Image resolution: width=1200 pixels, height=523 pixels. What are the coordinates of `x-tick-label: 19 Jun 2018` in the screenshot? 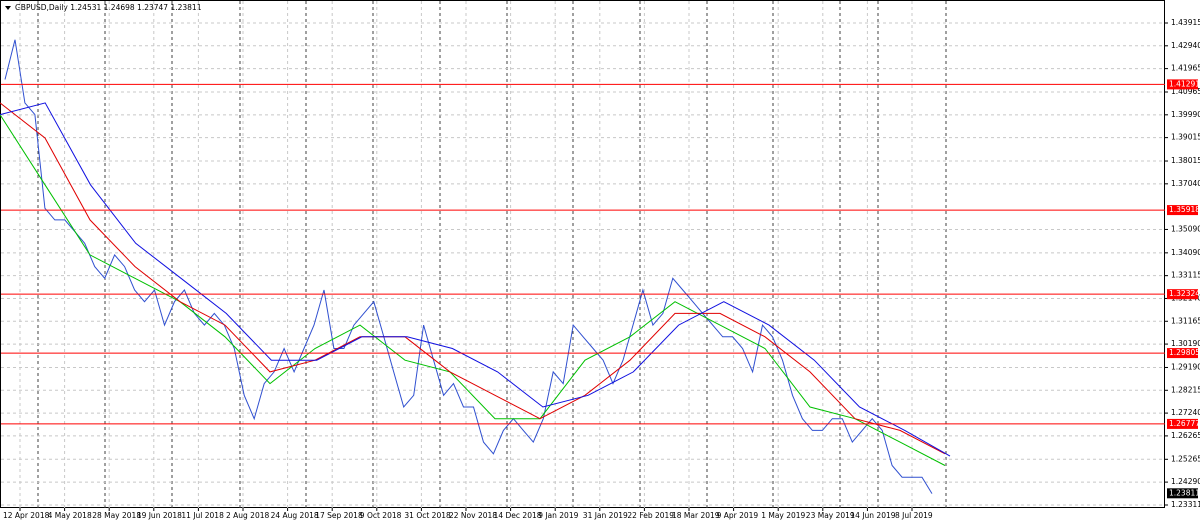 It's located at (159, 515).